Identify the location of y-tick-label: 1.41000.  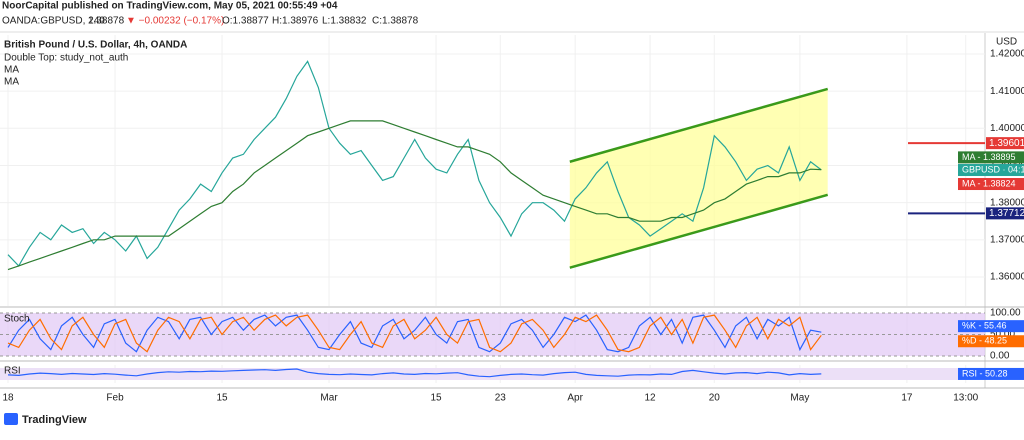
(1007, 91).